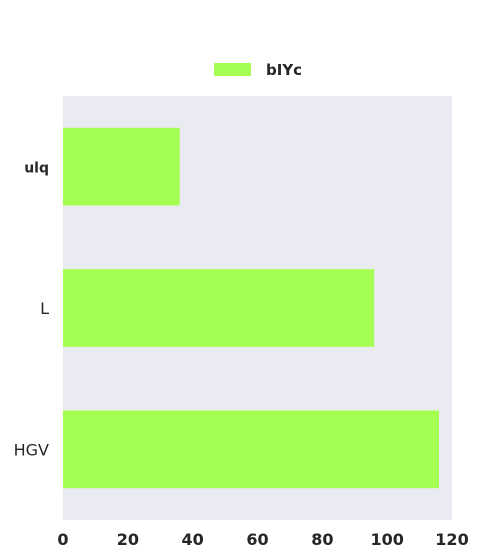 The width and height of the screenshot is (480, 560). I want to click on bar-hgv, so click(251, 449).